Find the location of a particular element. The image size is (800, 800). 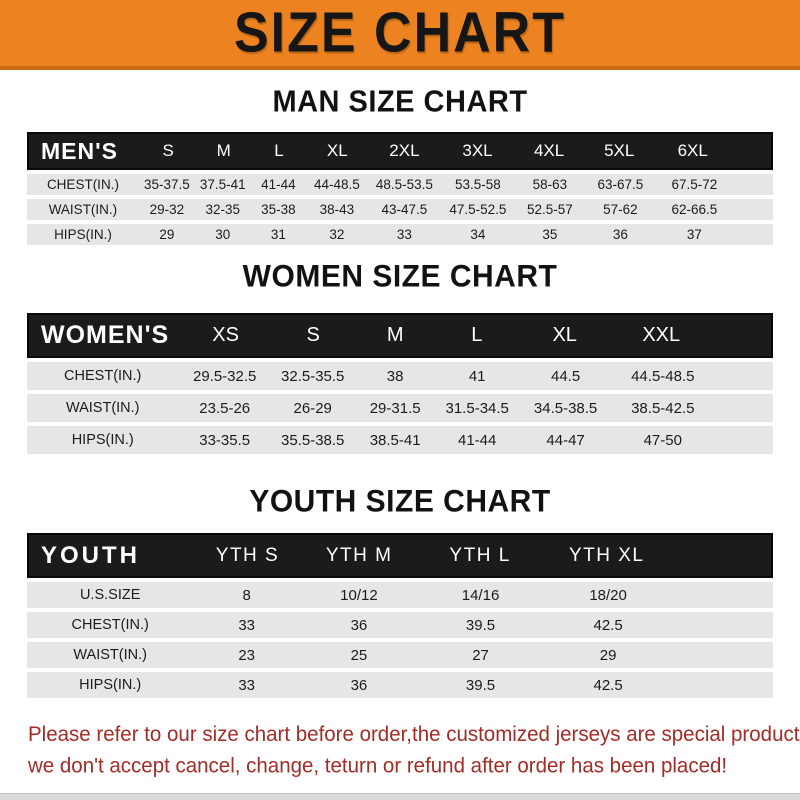

youth-table-header-row: YOUTH YTH S YTH M YTH L YTH XL is located at coordinates (400, 555).